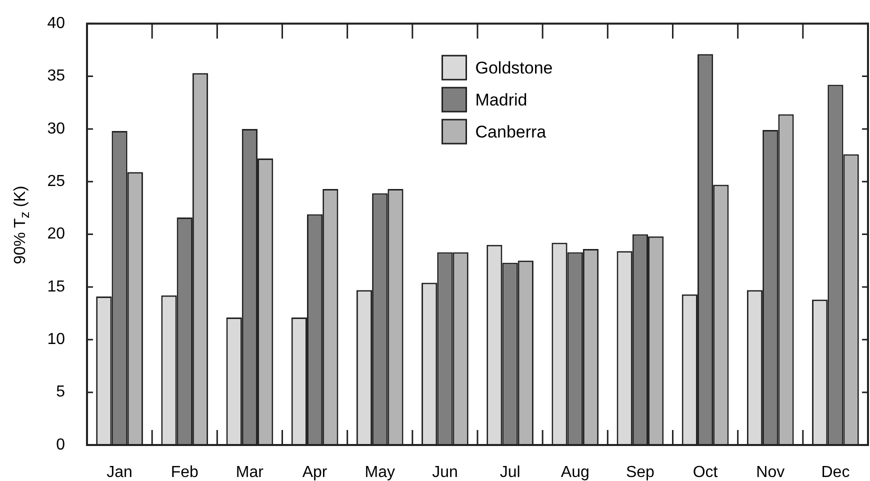  What do you see at coordinates (835, 472) in the screenshot?
I see `x-tick-label: Dec` at bounding box center [835, 472].